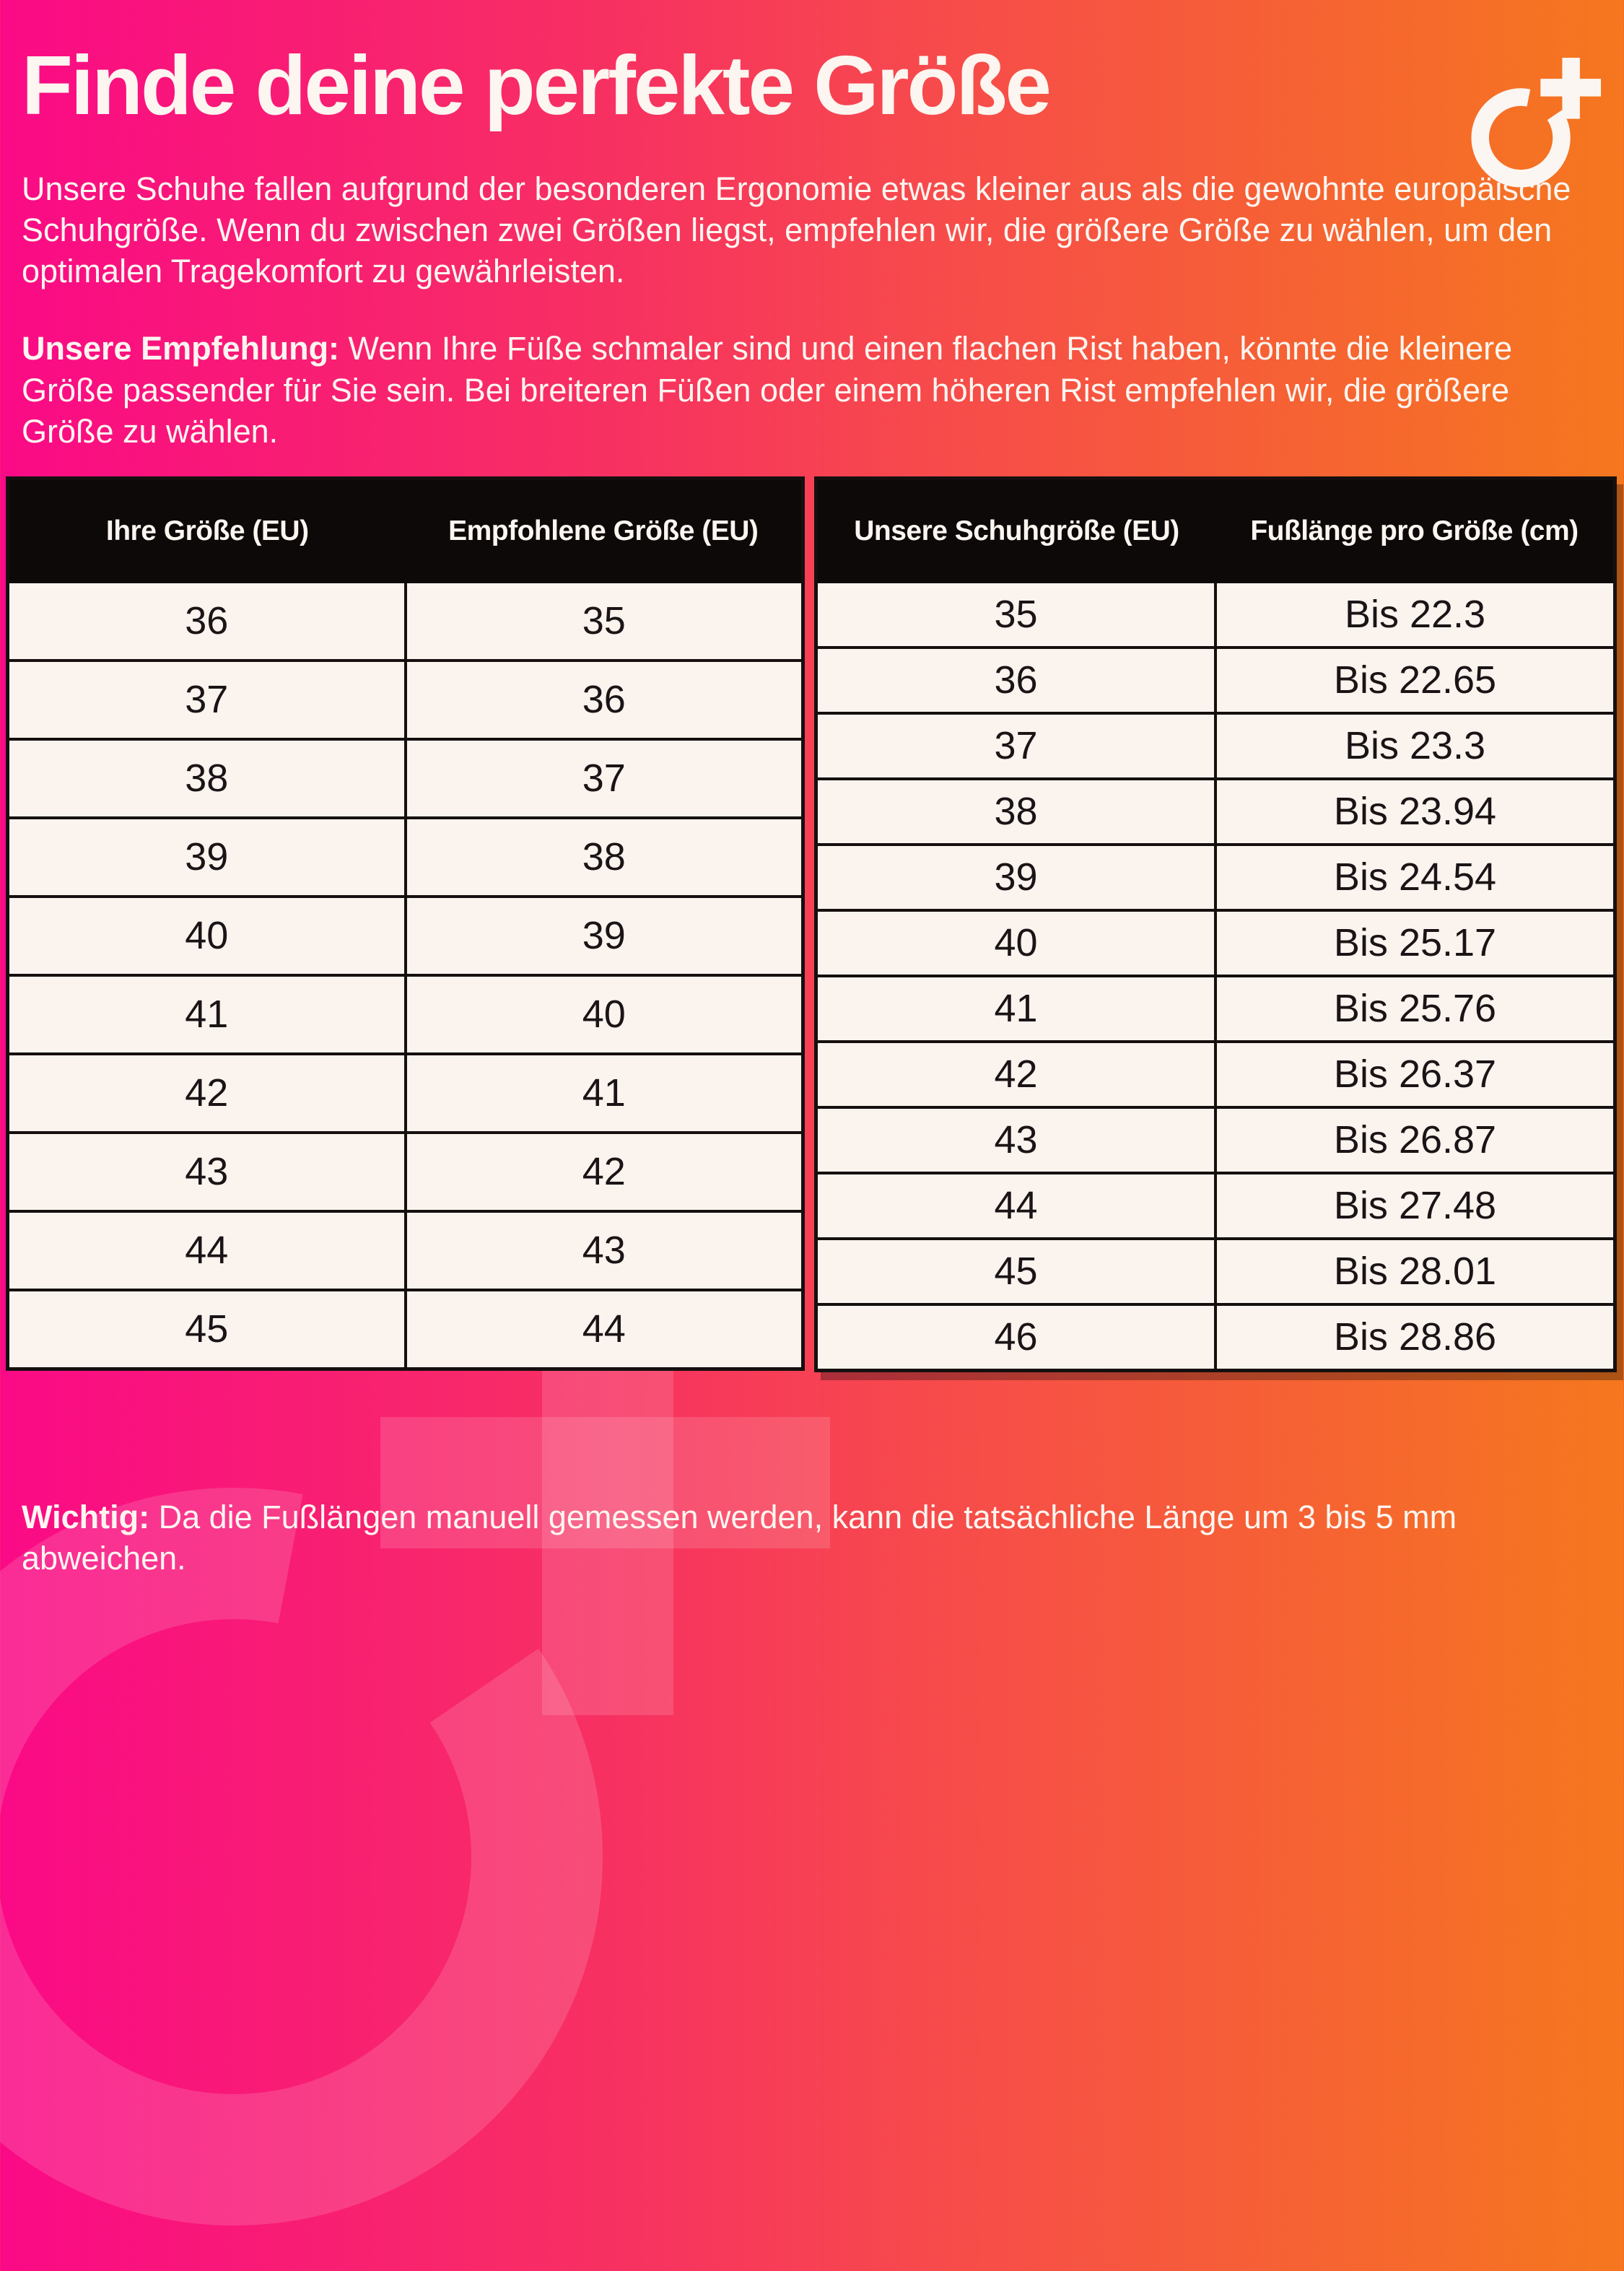 The width and height of the screenshot is (1624, 2271). I want to click on table-cell: Bis 28.01, so click(1413, 1271).